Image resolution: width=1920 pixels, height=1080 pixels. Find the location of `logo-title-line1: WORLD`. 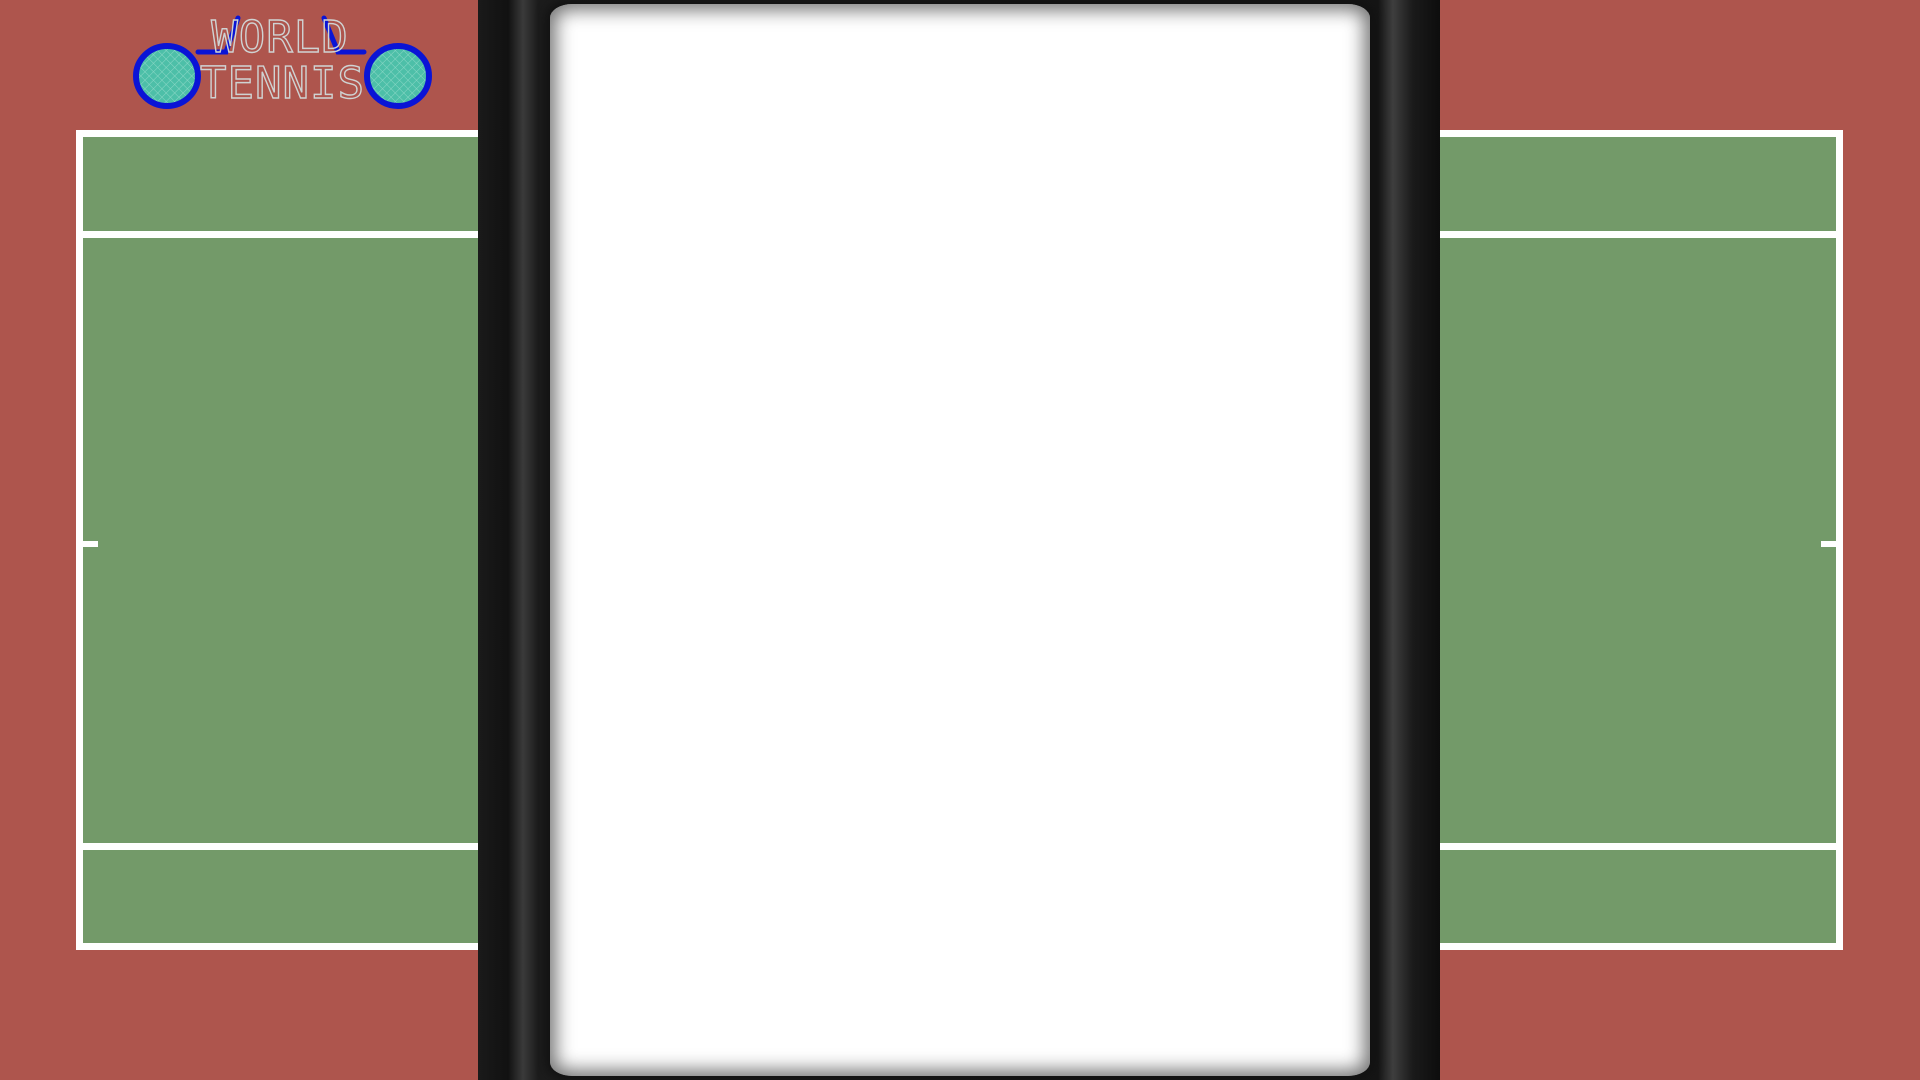

logo-title-line1: WORLD is located at coordinates (280, 37).